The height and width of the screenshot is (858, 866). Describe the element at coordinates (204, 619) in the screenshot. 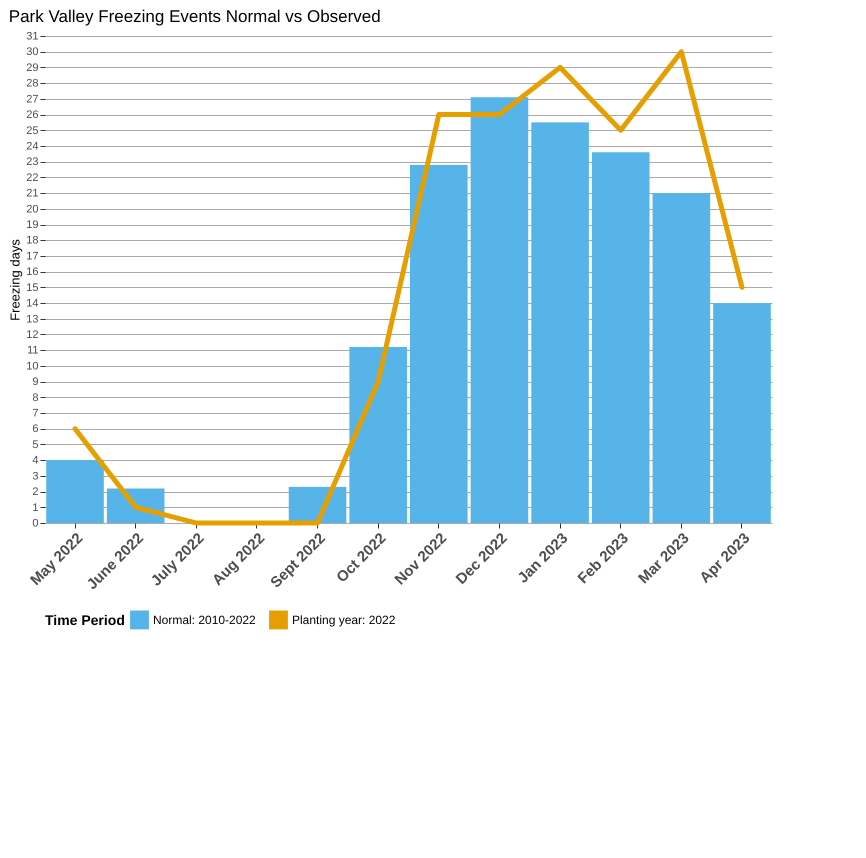

I see `legend-label: Normal: 2010-2022` at that location.